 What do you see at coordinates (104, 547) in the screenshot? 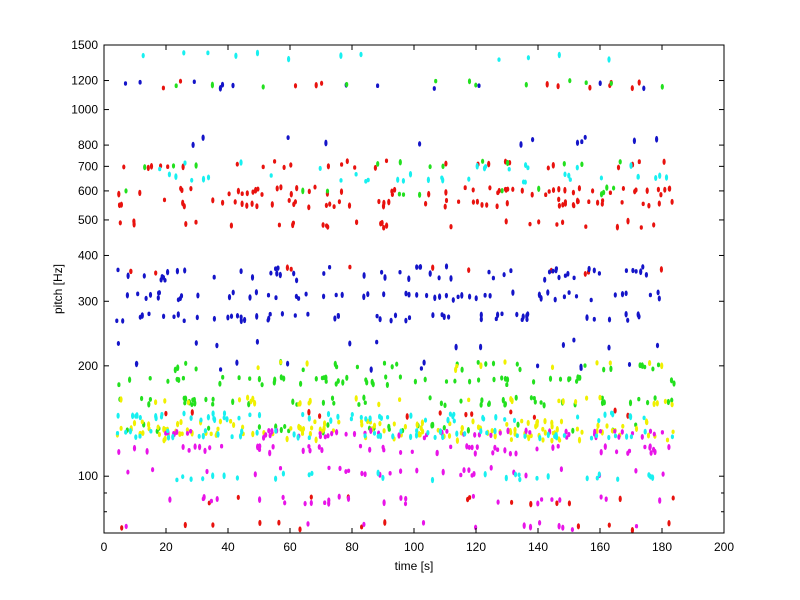
I see `x-tick-label: 0` at bounding box center [104, 547].